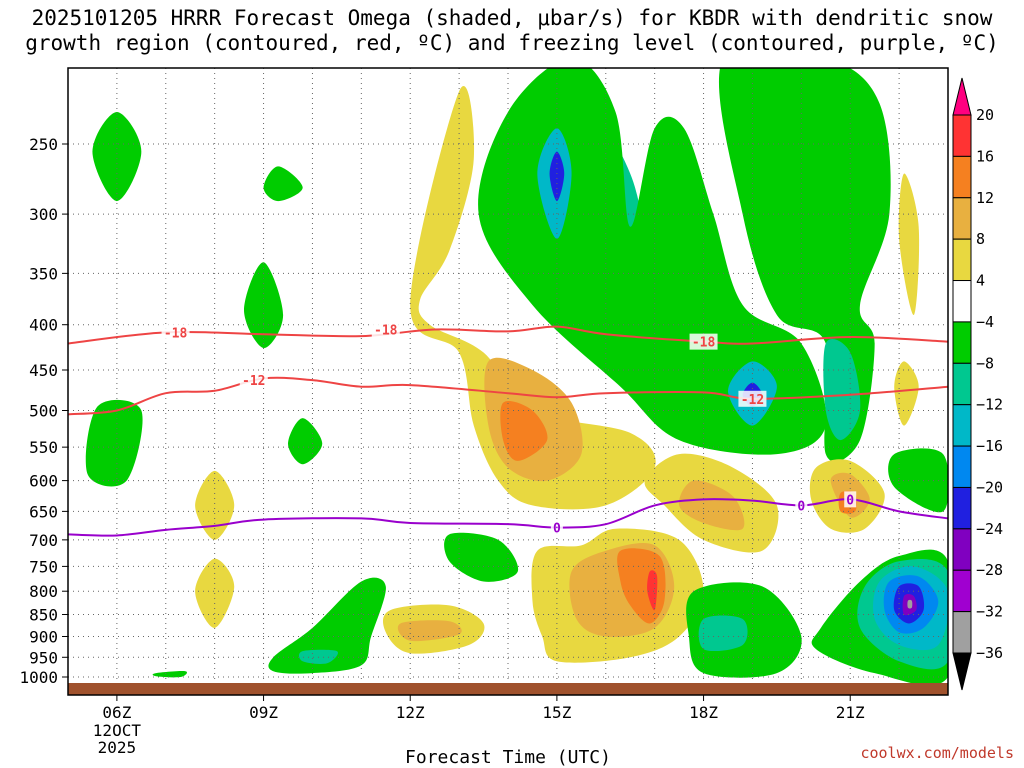 The height and width of the screenshot is (768, 1024). What do you see at coordinates (43, 273) in the screenshot?
I see `y-tick-label-350: 350` at bounding box center [43, 273].